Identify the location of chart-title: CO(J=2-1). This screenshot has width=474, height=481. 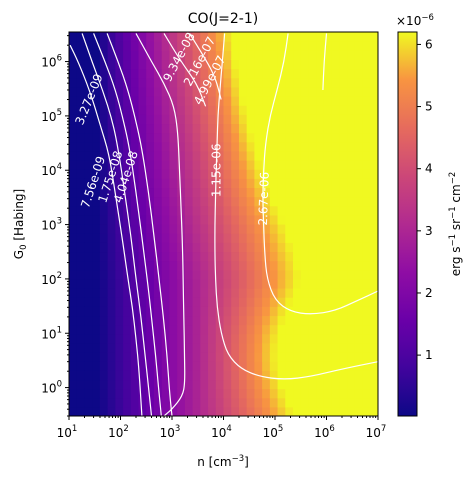
(223, 19).